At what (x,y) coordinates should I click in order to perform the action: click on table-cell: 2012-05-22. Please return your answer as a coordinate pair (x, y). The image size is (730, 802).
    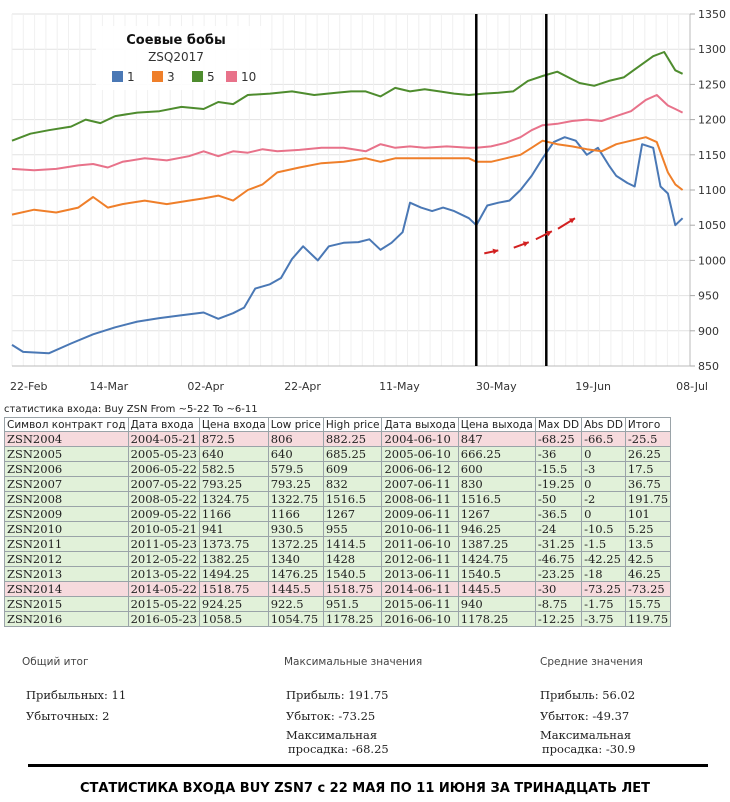
    Looking at the image, I should click on (163, 559).